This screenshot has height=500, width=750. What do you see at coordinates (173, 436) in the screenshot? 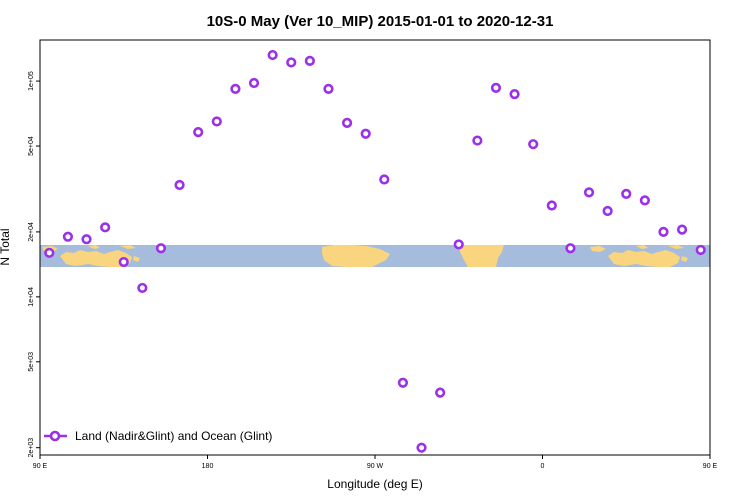
I see `legend-entry: Land (Nadir&Glint) and Ocean (Glint)` at bounding box center [173, 436].